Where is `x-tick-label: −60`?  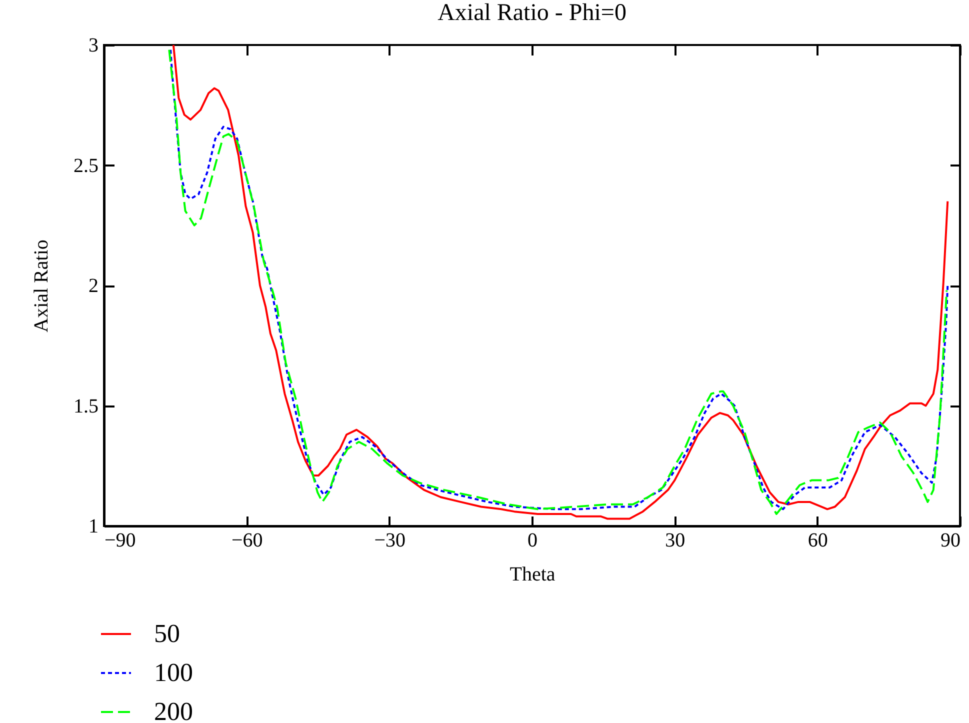 x-tick-label: −60 is located at coordinates (247, 541).